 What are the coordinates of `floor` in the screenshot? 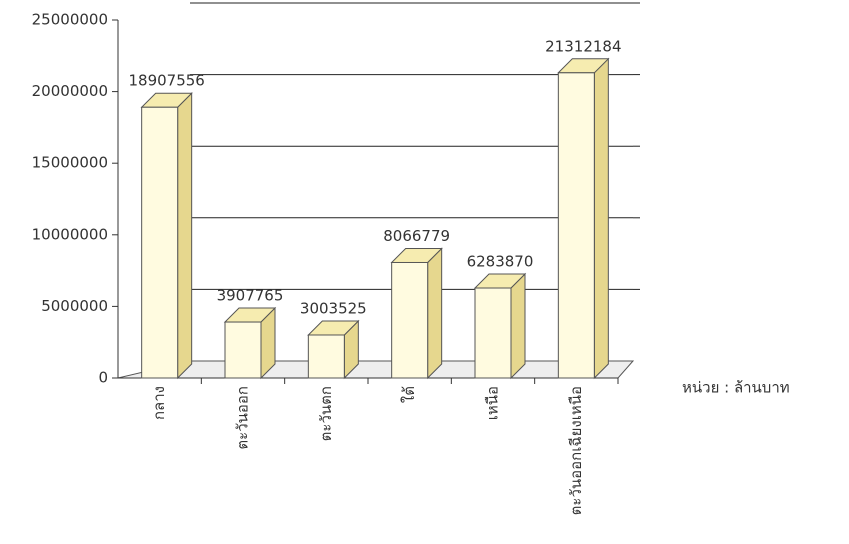 It's located at (376, 369).